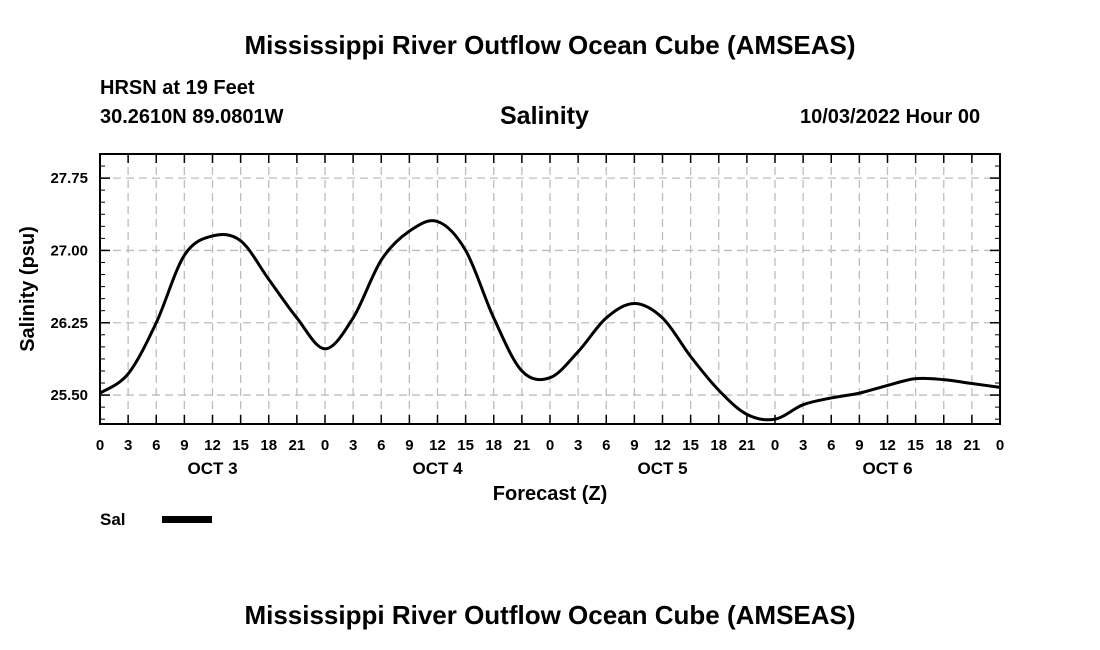 This screenshot has width=1100, height=650. Describe the element at coordinates (113, 519) in the screenshot. I see `legend-label: Sal` at that location.